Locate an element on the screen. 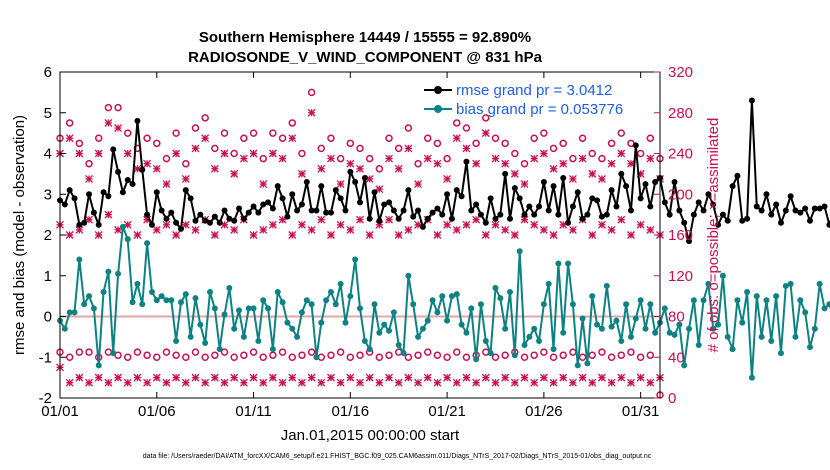 The image size is (830, 470). y2-axis-label: # of obs: o=possible; ×=assimilated is located at coordinates (713, 235).